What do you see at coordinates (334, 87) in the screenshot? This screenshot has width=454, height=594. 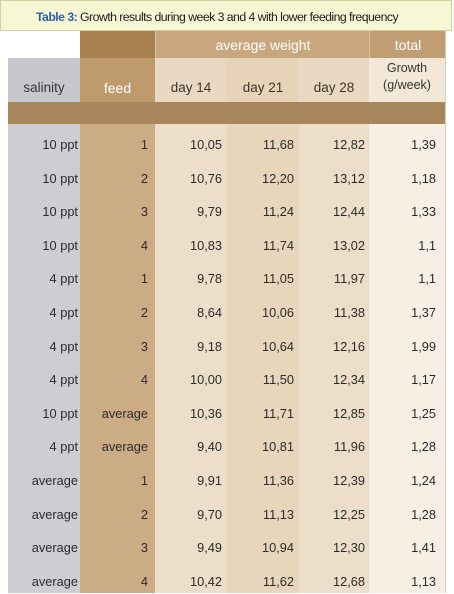 I see `day28-header-label: day 28` at bounding box center [334, 87].